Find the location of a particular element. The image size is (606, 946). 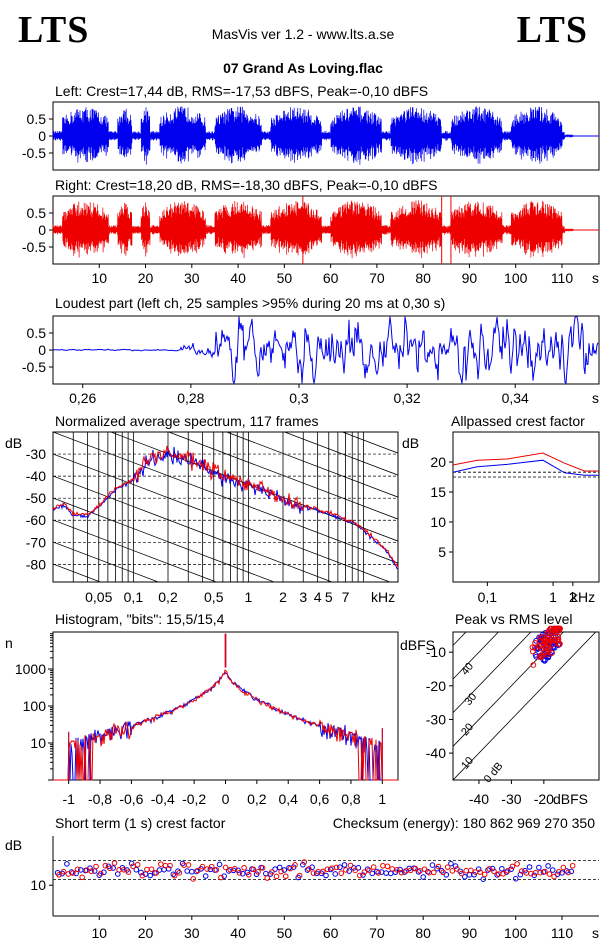

right-waveform-xtick-label: 60 is located at coordinates (331, 278).